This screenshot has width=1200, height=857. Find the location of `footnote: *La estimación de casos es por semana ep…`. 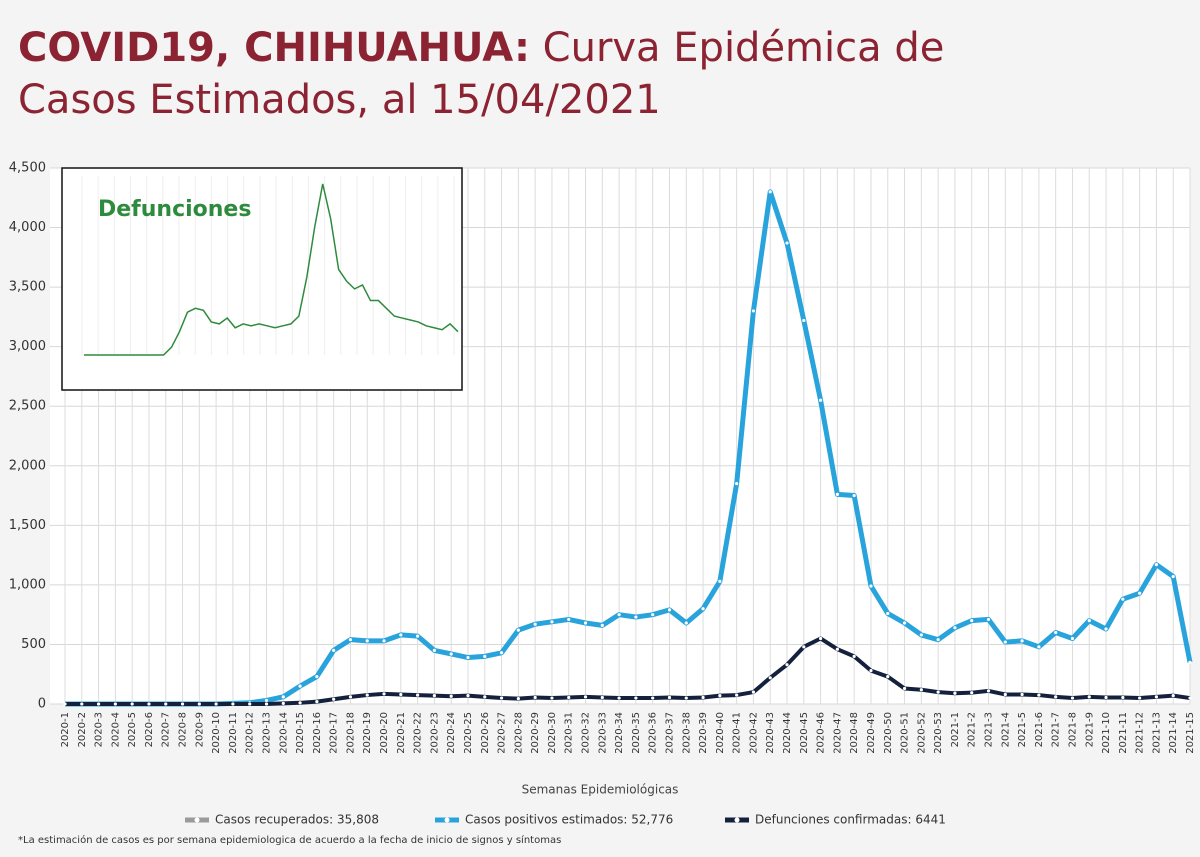

footnote: *La estimación de casos es por semana ep… is located at coordinates (289, 840).